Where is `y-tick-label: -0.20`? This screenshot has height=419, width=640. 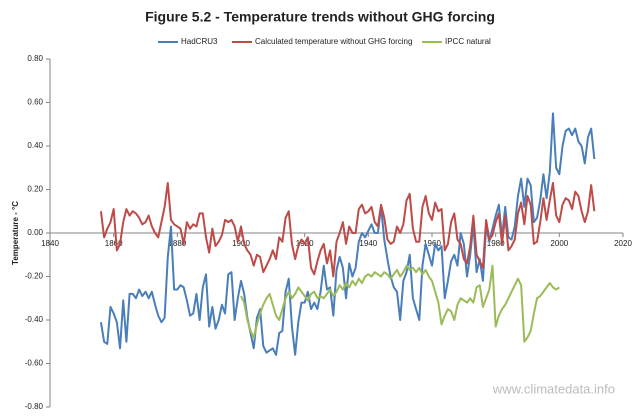
y-tick-label: -0.20 is located at coordinates (34, 276).